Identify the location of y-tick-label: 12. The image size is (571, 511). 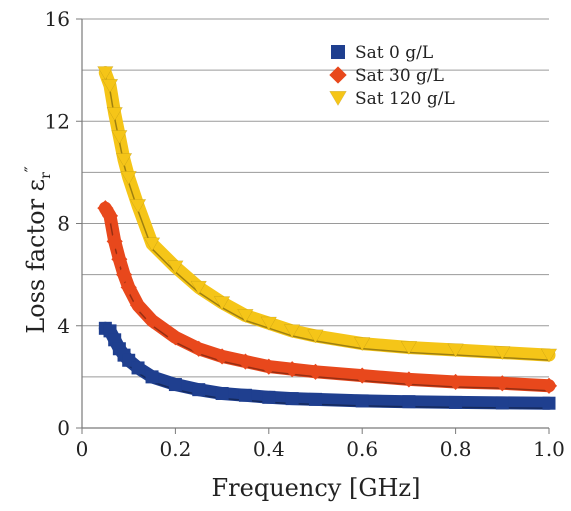
(57, 121).